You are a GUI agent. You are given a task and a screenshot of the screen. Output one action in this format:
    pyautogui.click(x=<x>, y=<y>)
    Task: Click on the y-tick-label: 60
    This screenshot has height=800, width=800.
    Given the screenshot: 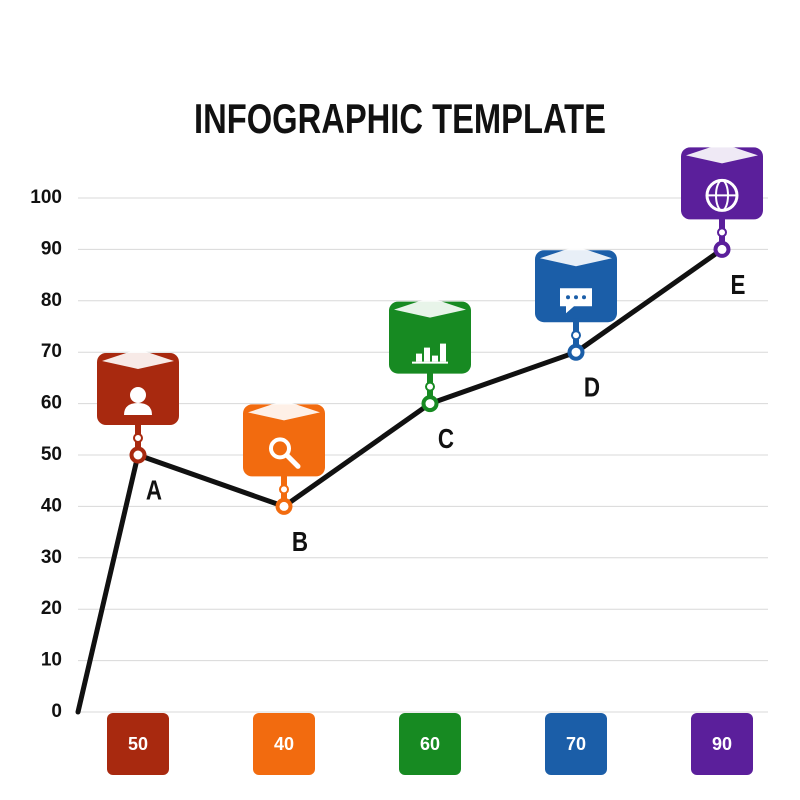 What is the action you would take?
    pyautogui.click(x=51, y=403)
    